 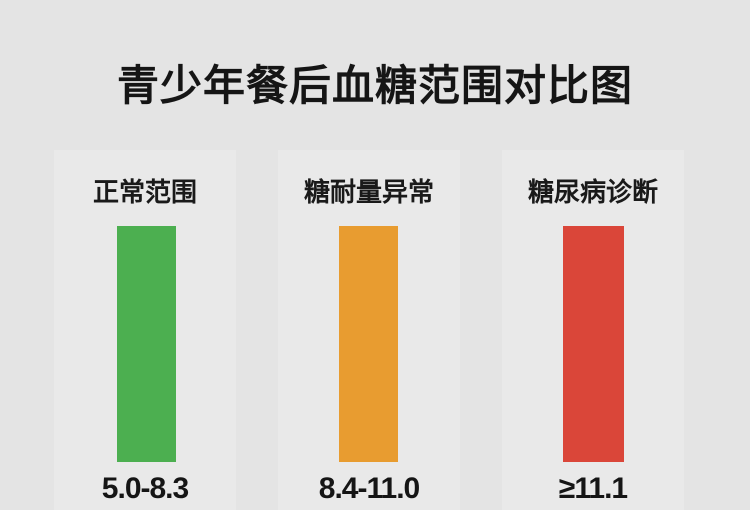 What do you see at coordinates (593, 488) in the screenshot?
I see `category-value: ≥11.1` at bounding box center [593, 488].